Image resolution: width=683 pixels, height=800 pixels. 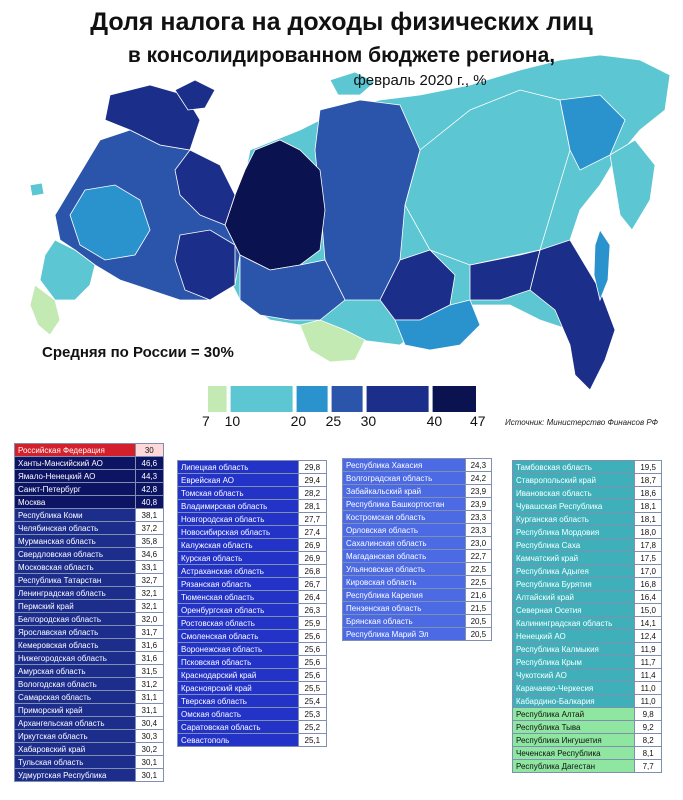 I want to click on map-region-taymyr-islands, so click(x=352, y=83).